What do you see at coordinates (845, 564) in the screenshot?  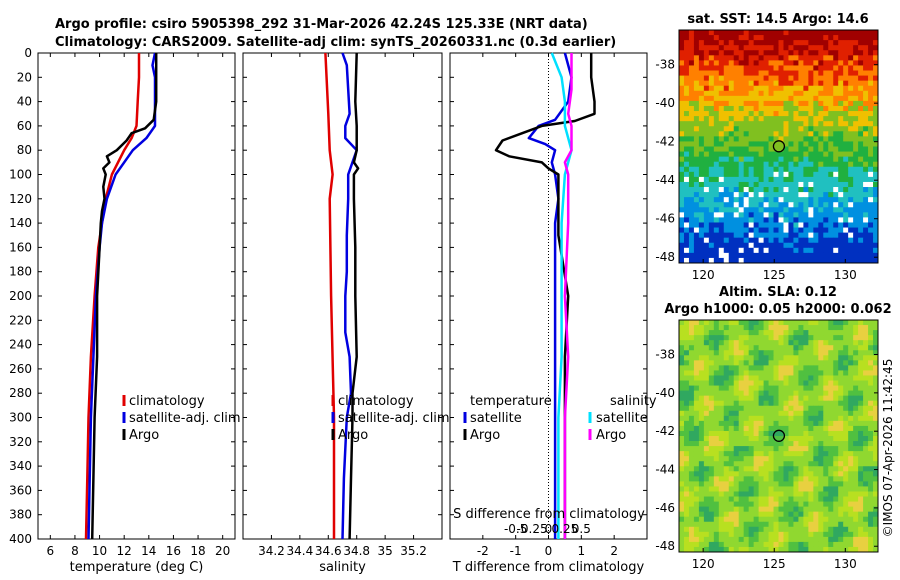 I see `map-x-tick-label: 130` at bounding box center [845, 564].